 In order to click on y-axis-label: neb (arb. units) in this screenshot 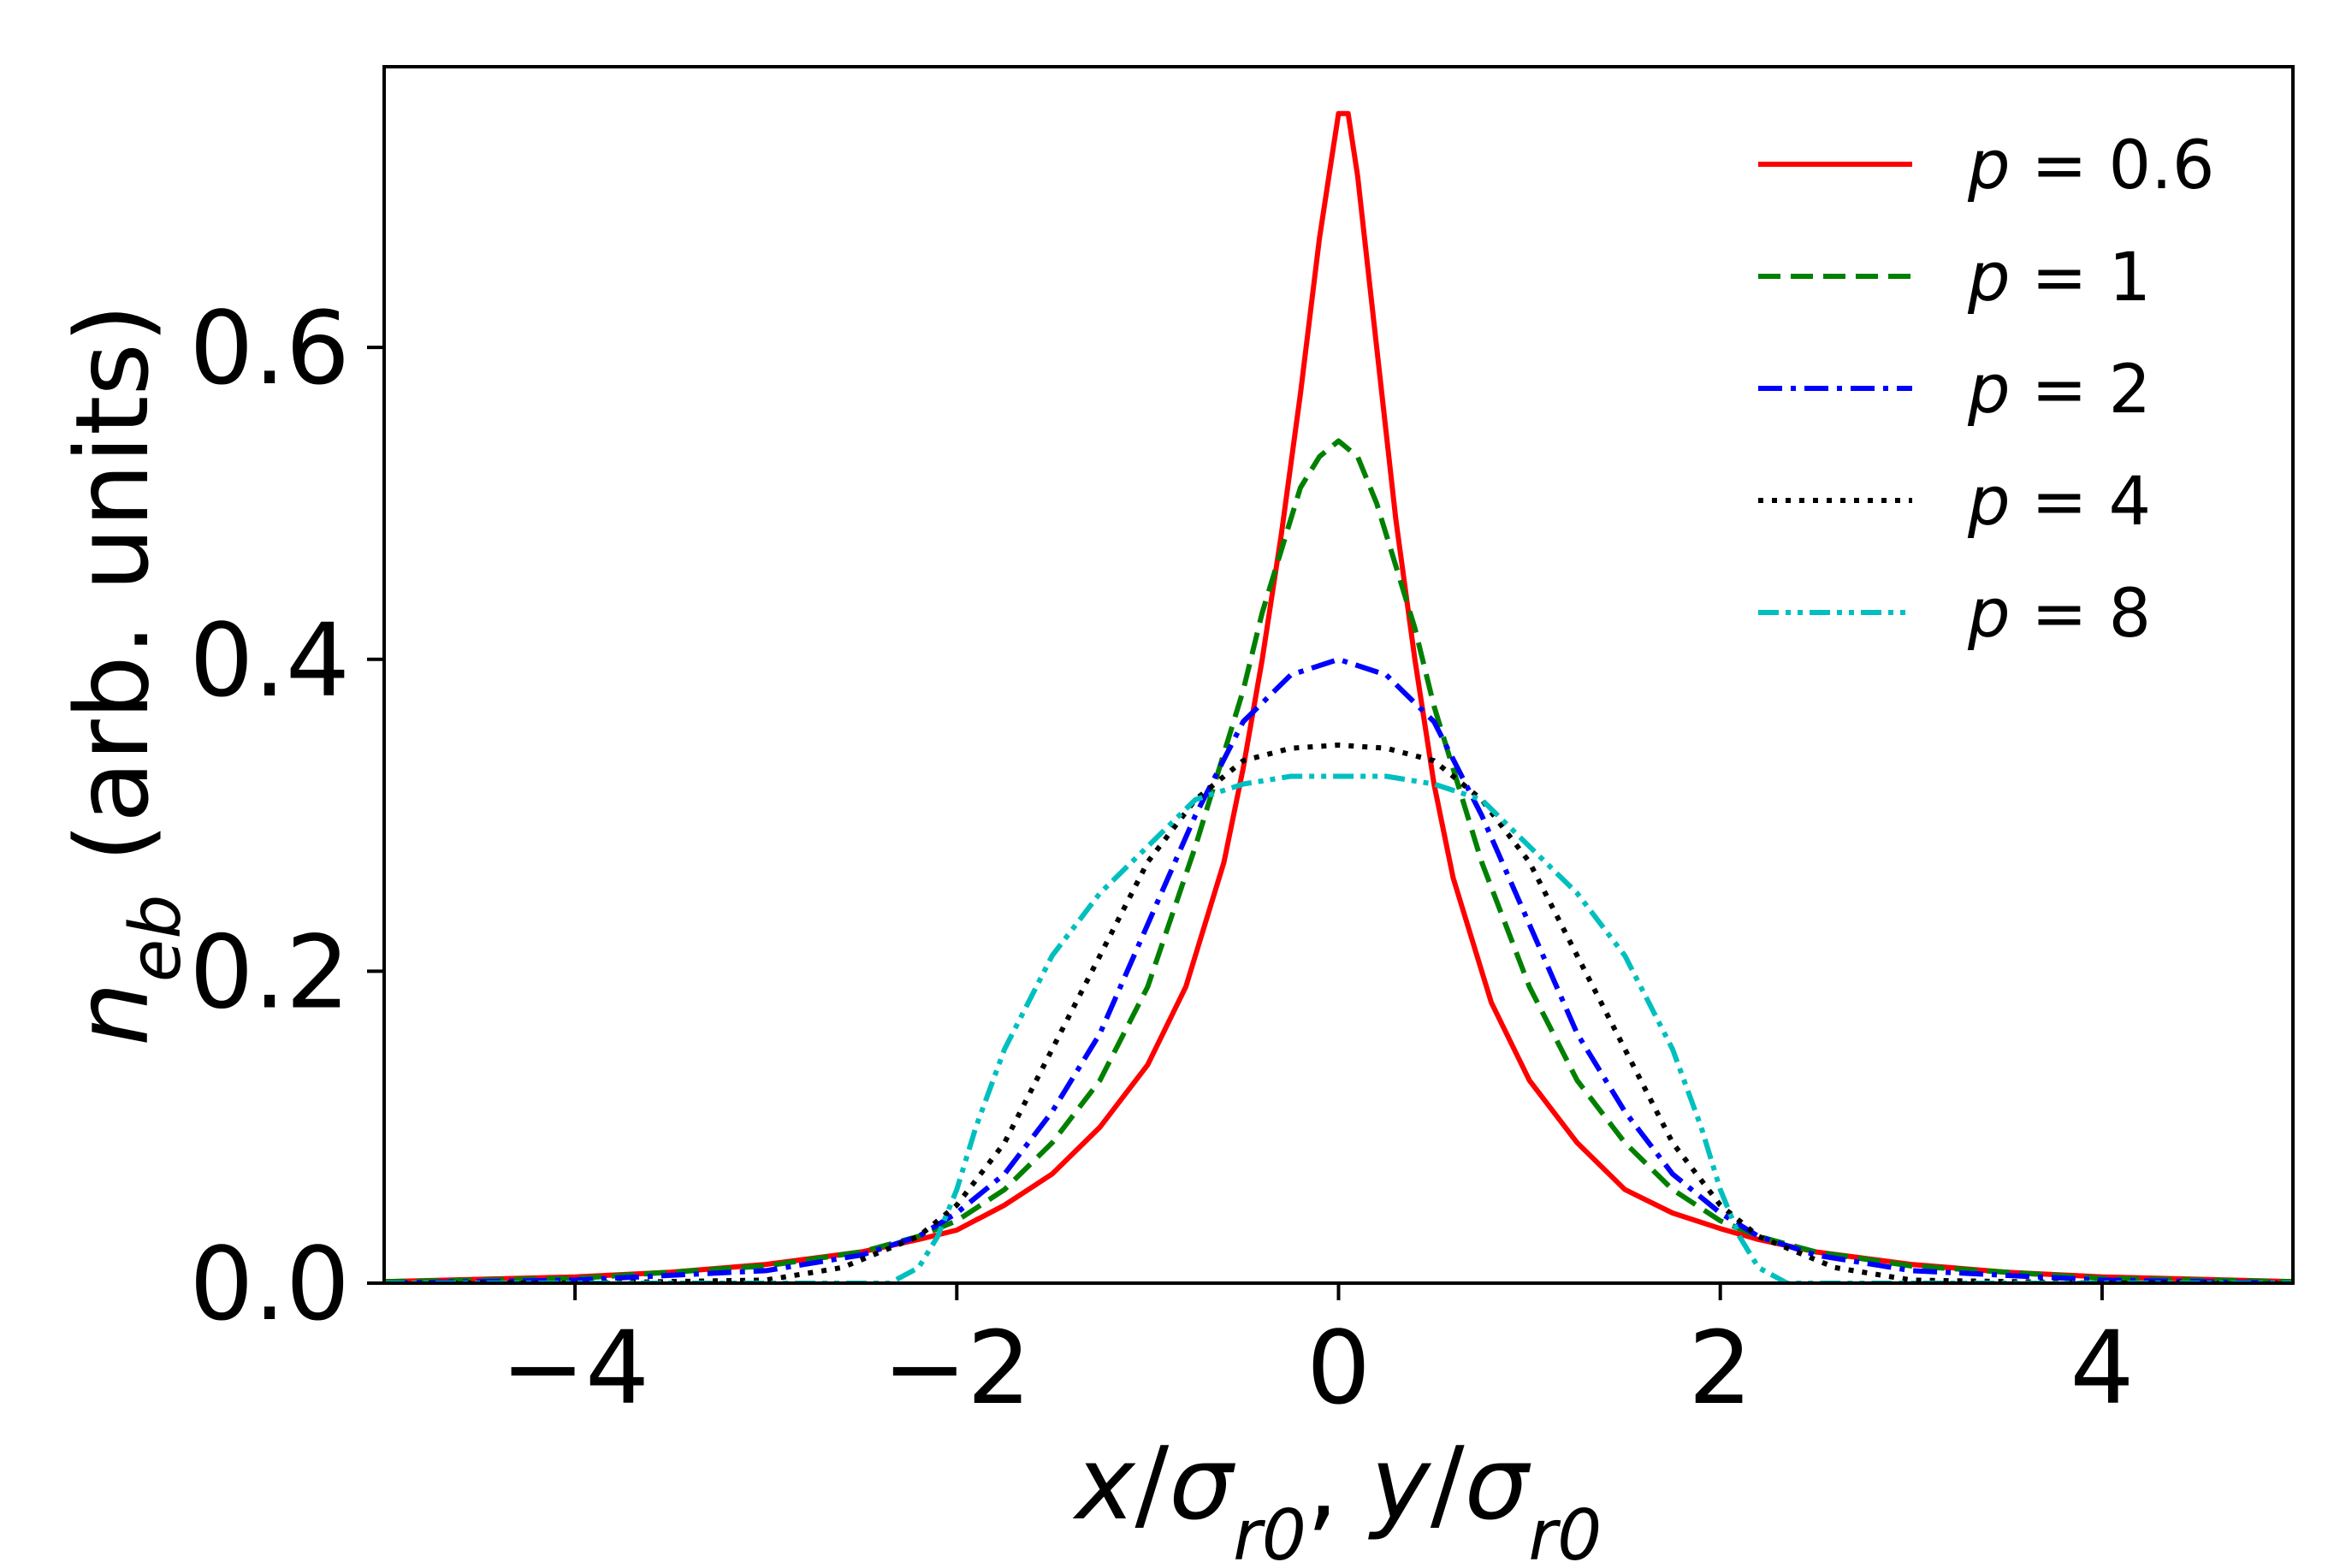, I will do `click(125, 675)`.